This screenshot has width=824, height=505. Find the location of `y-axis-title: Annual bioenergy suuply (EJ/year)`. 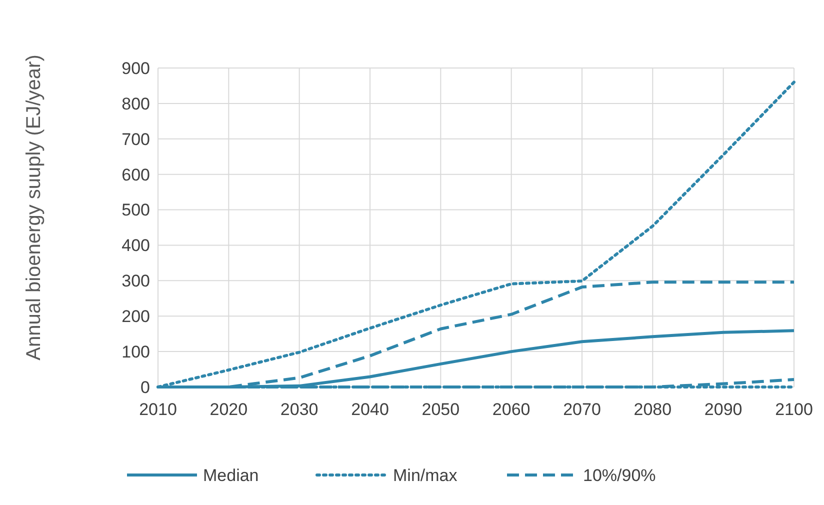

y-axis-title: Annual bioenergy suuply (EJ/year) is located at coordinates (34, 207).